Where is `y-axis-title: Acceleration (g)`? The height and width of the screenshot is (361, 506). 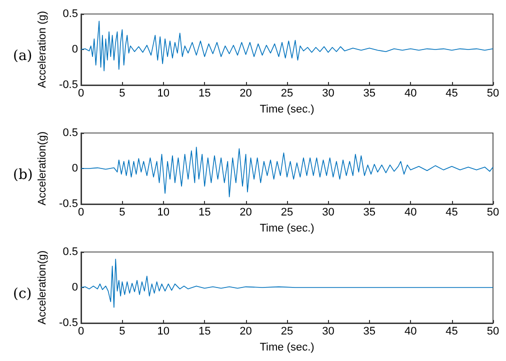
y-axis-title: Acceleration (g) is located at coordinates (42, 49).